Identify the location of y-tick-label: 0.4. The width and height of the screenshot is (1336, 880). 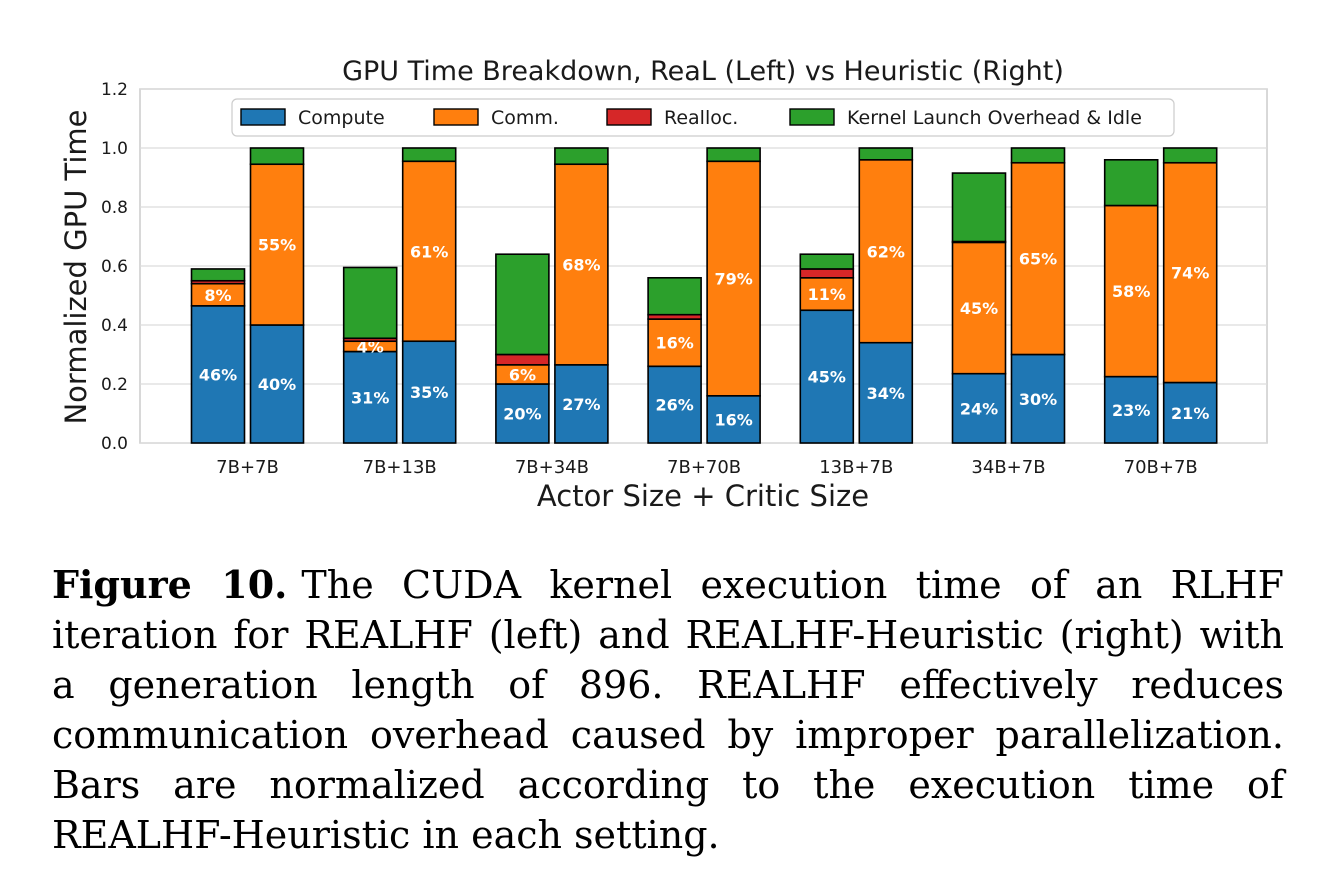
(114, 326).